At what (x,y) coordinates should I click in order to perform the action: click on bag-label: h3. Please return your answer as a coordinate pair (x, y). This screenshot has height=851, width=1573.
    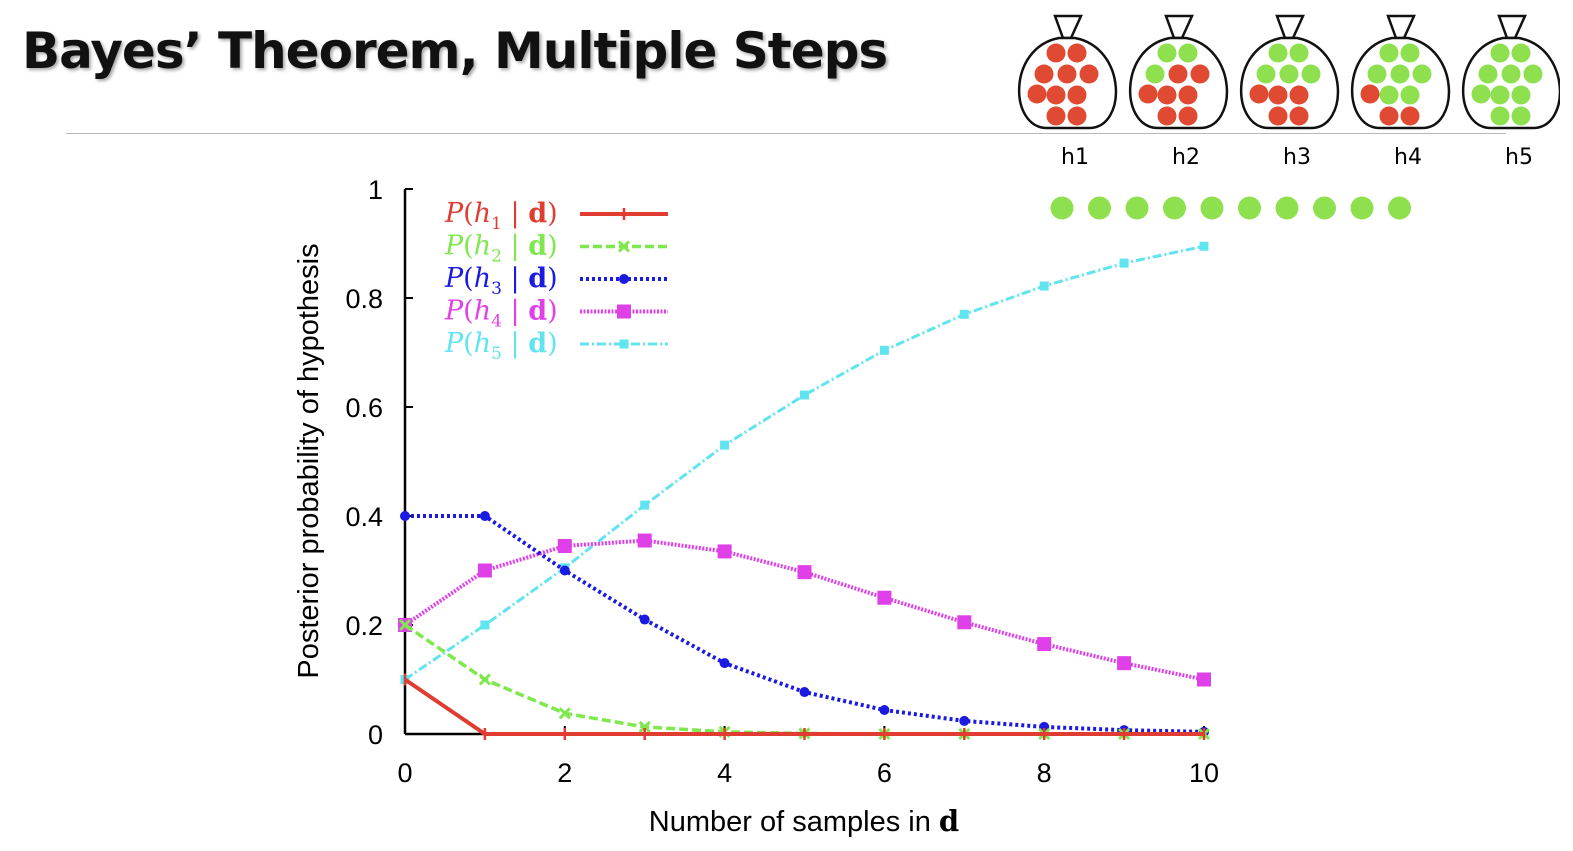
    Looking at the image, I should click on (1297, 157).